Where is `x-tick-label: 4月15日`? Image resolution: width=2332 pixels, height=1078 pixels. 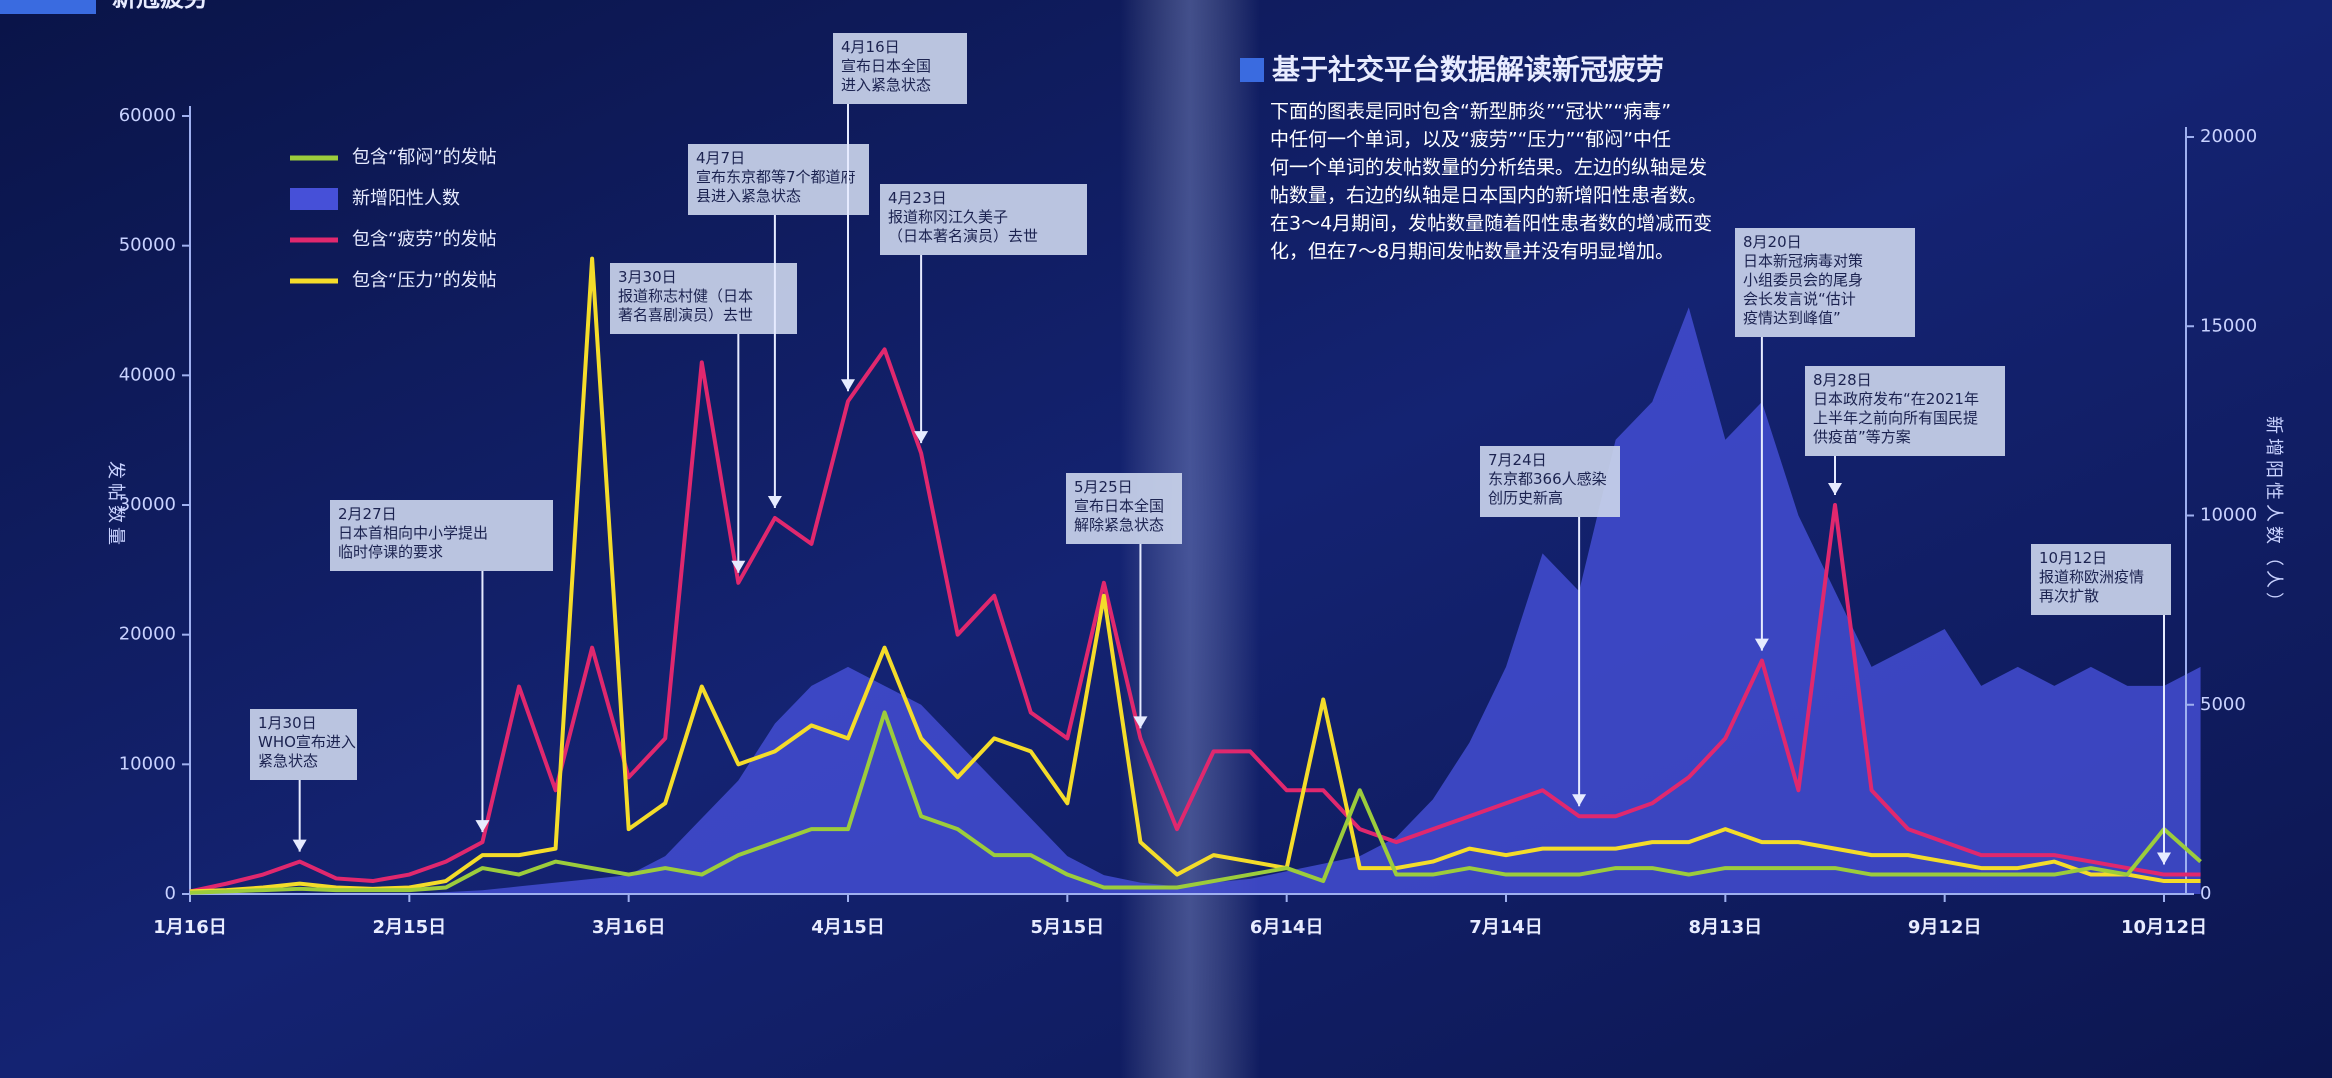
x-tick-label: 4月15日 is located at coordinates (848, 927).